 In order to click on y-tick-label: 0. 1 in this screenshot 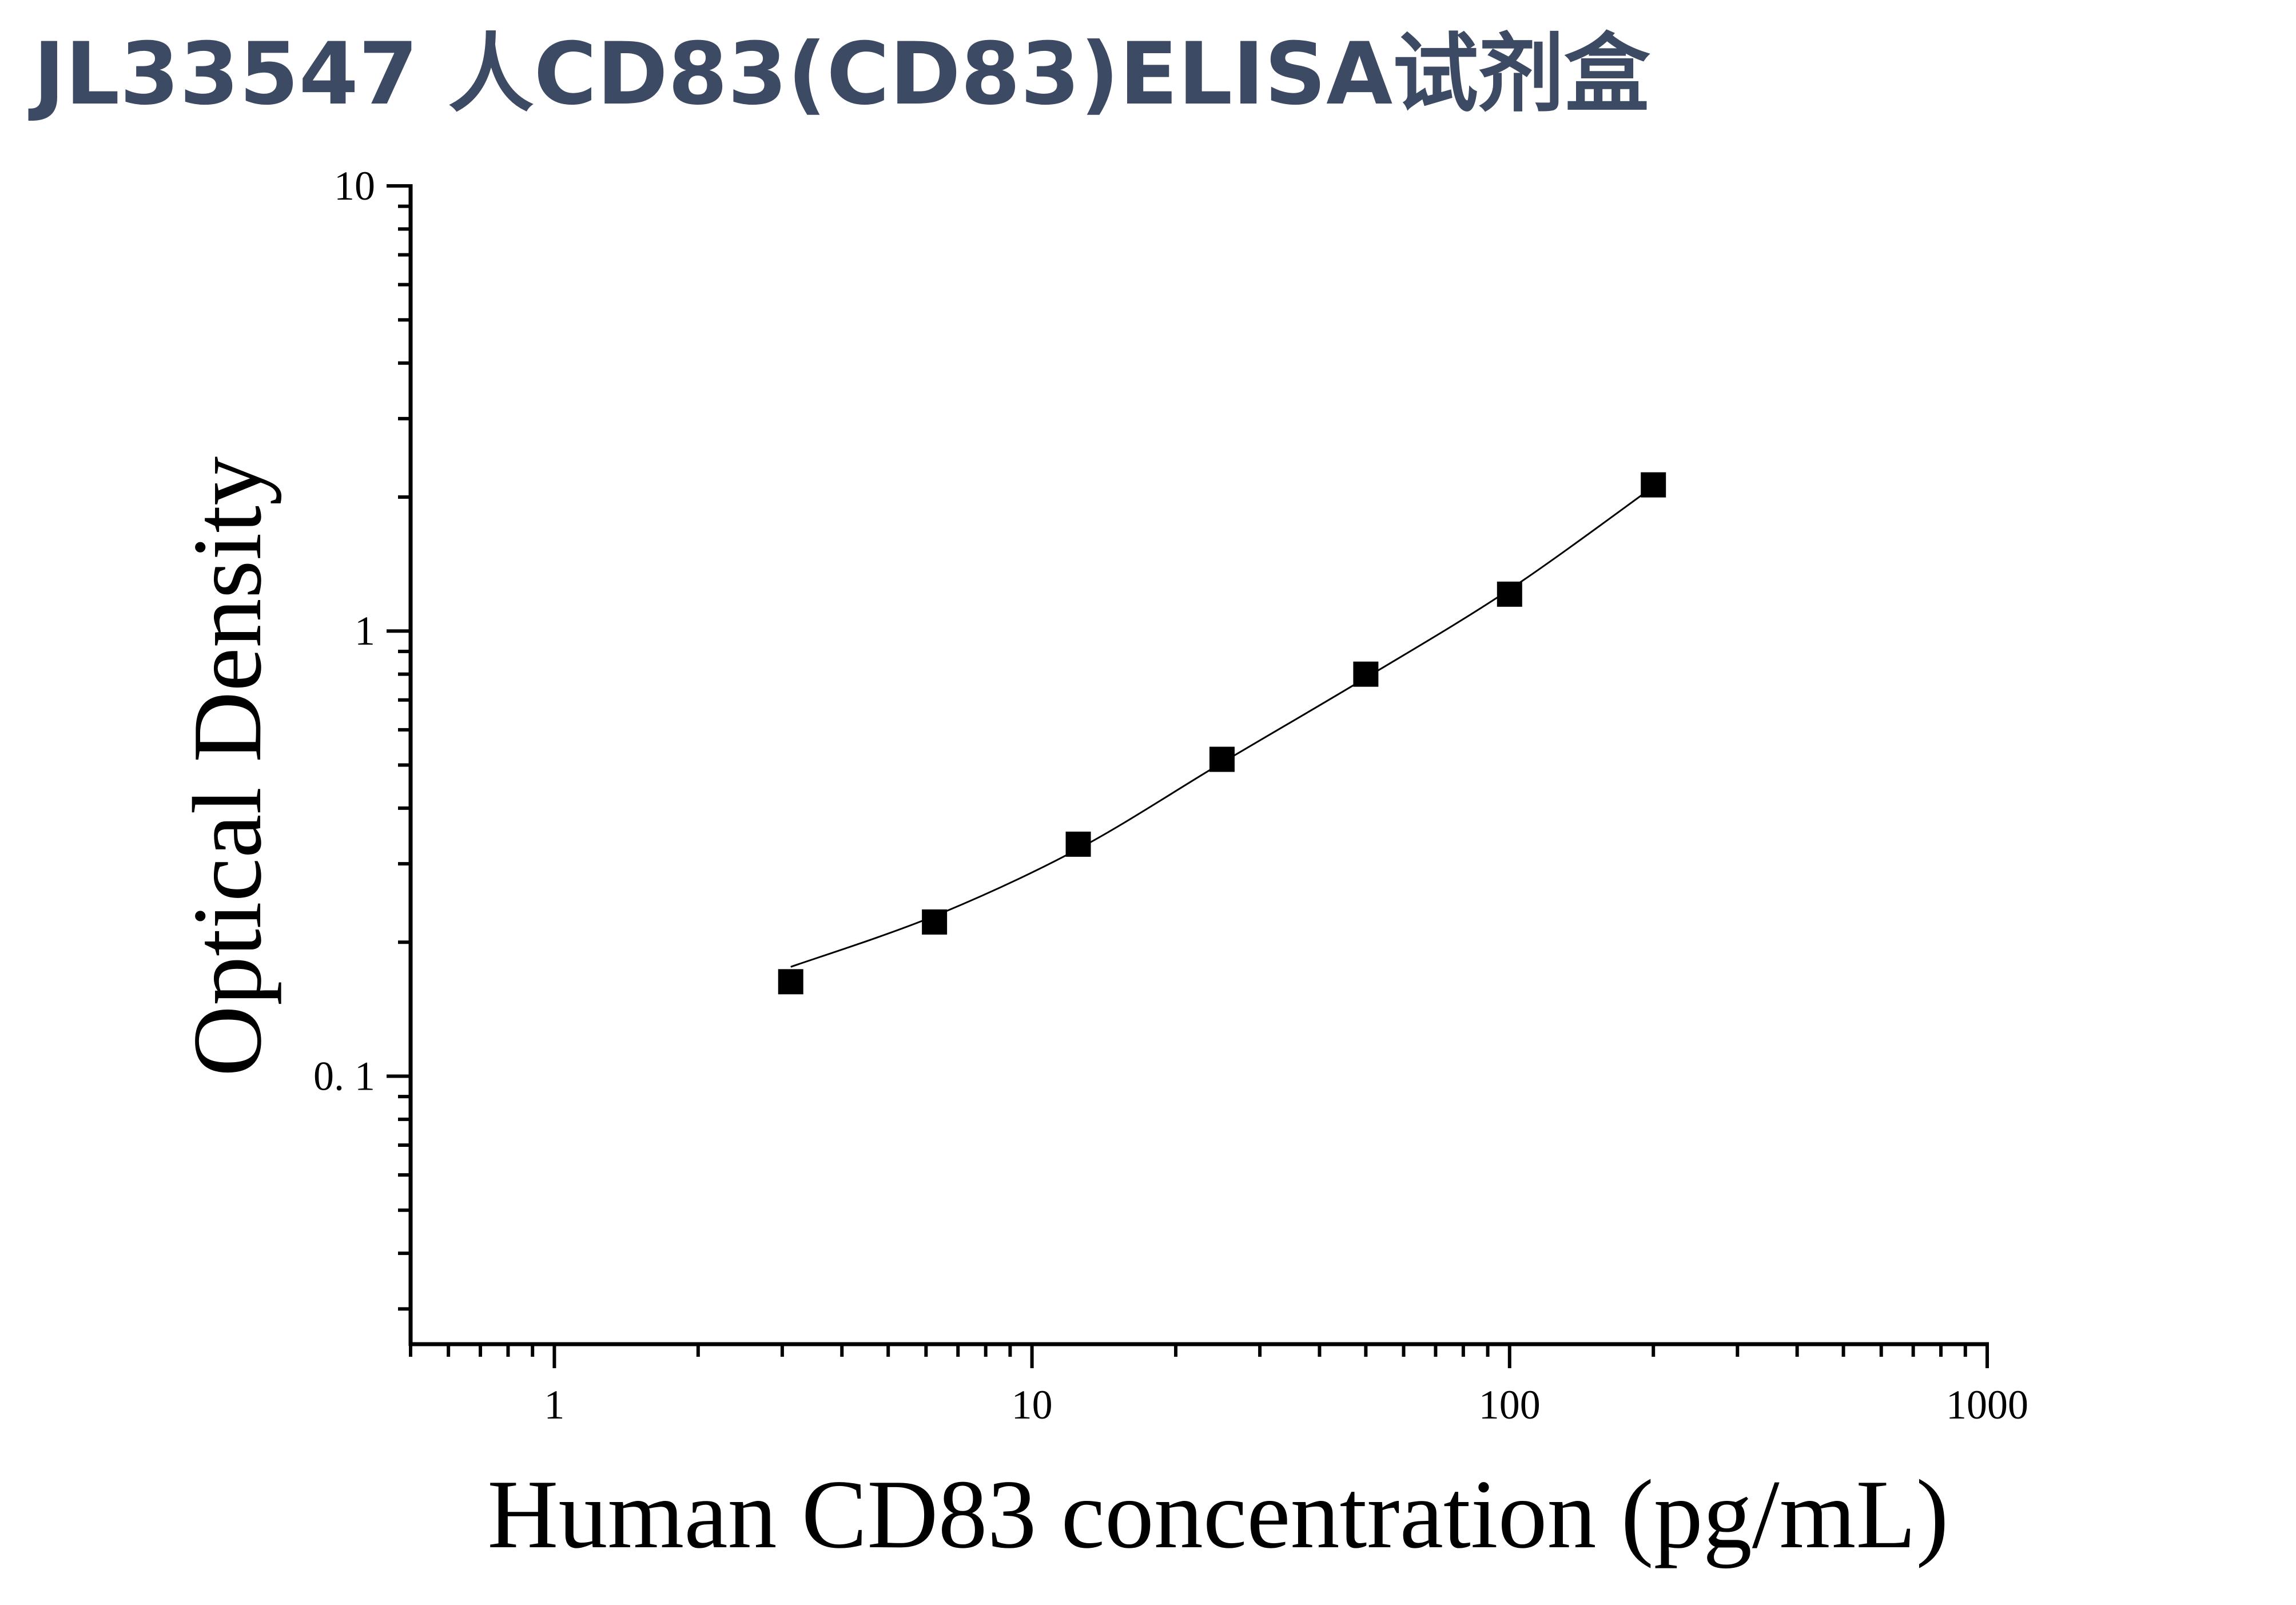, I will do `click(344, 1076)`.